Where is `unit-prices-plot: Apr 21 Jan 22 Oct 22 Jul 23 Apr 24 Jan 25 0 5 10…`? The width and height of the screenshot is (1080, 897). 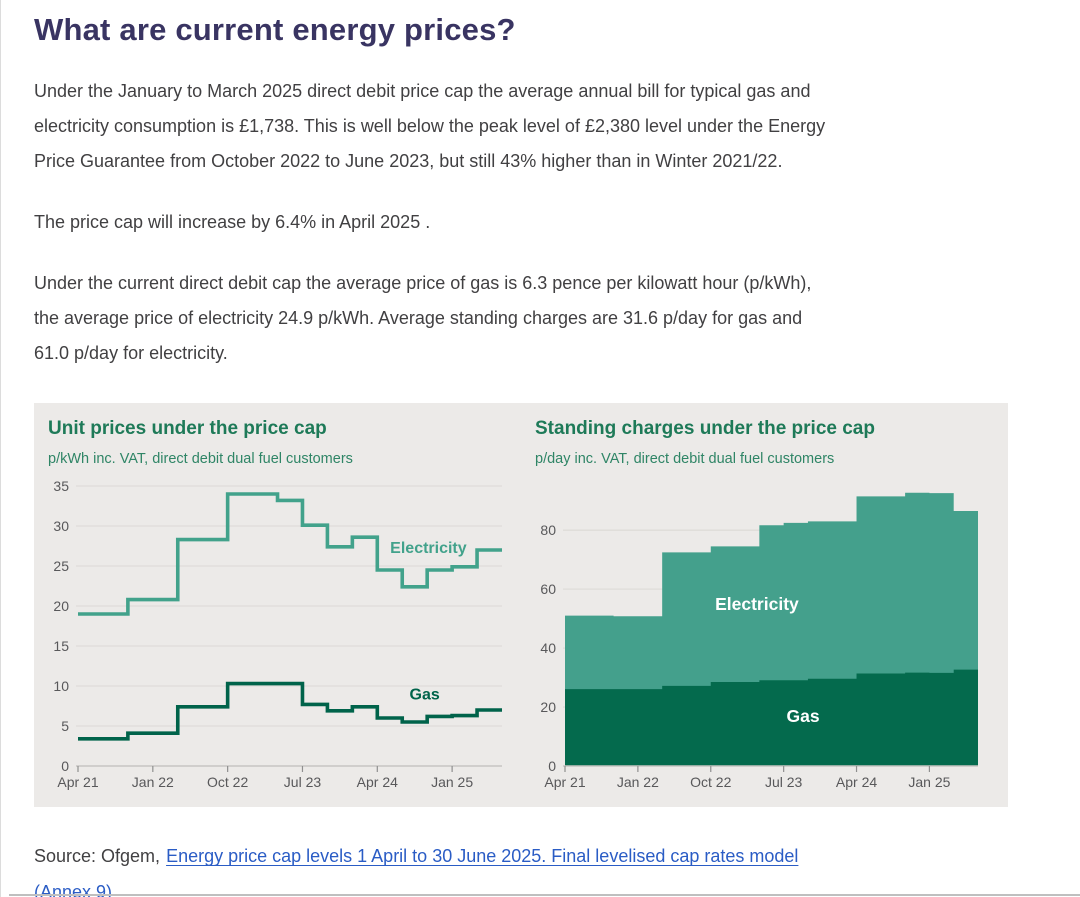
unit-prices-plot: Apr 21 Jan 22 Oct 22 Jul 23 Apr 24 Jan 25 0 5 10… is located at coordinates (277, 634).